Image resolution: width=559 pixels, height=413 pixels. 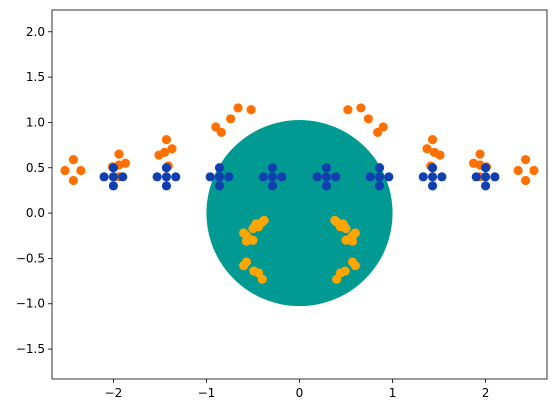 I want to click on y-tick-label-6: 1.5, so click(x=35, y=77).